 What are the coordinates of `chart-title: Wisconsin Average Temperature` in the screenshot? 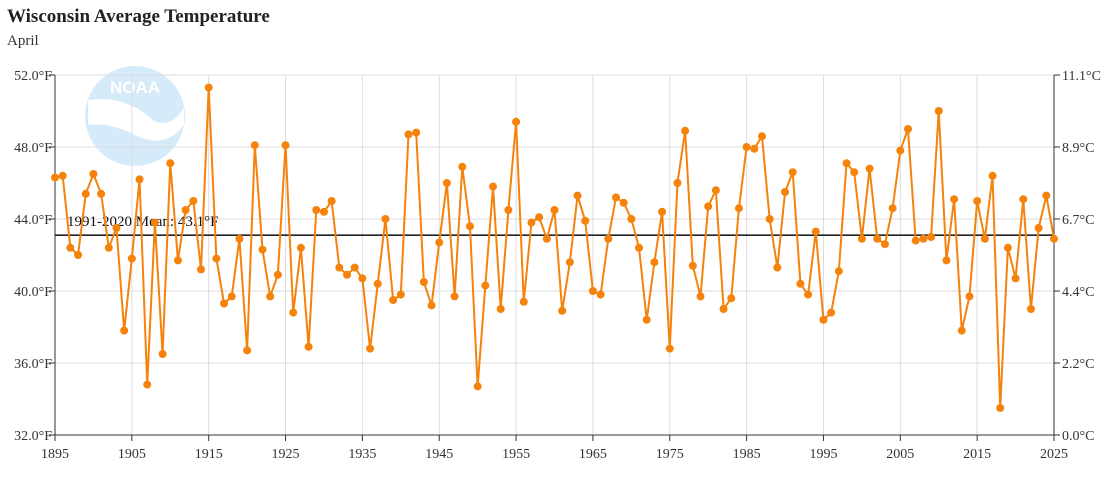 It's located at (138, 16).